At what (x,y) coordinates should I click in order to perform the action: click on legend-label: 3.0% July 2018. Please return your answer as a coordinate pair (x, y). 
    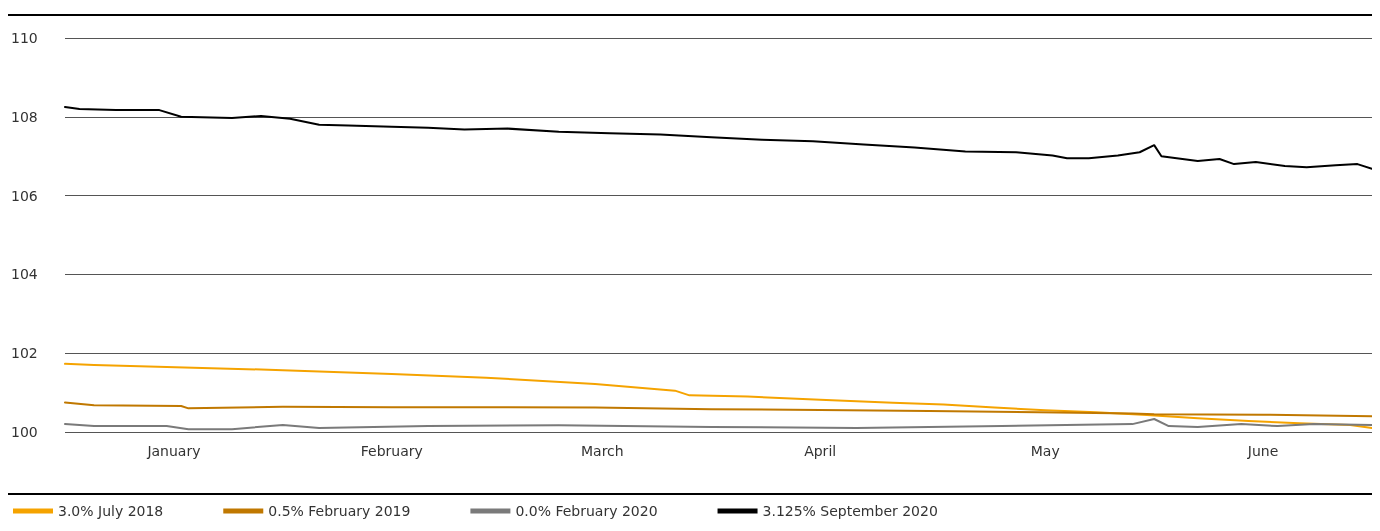
    Looking at the image, I should click on (111, 511).